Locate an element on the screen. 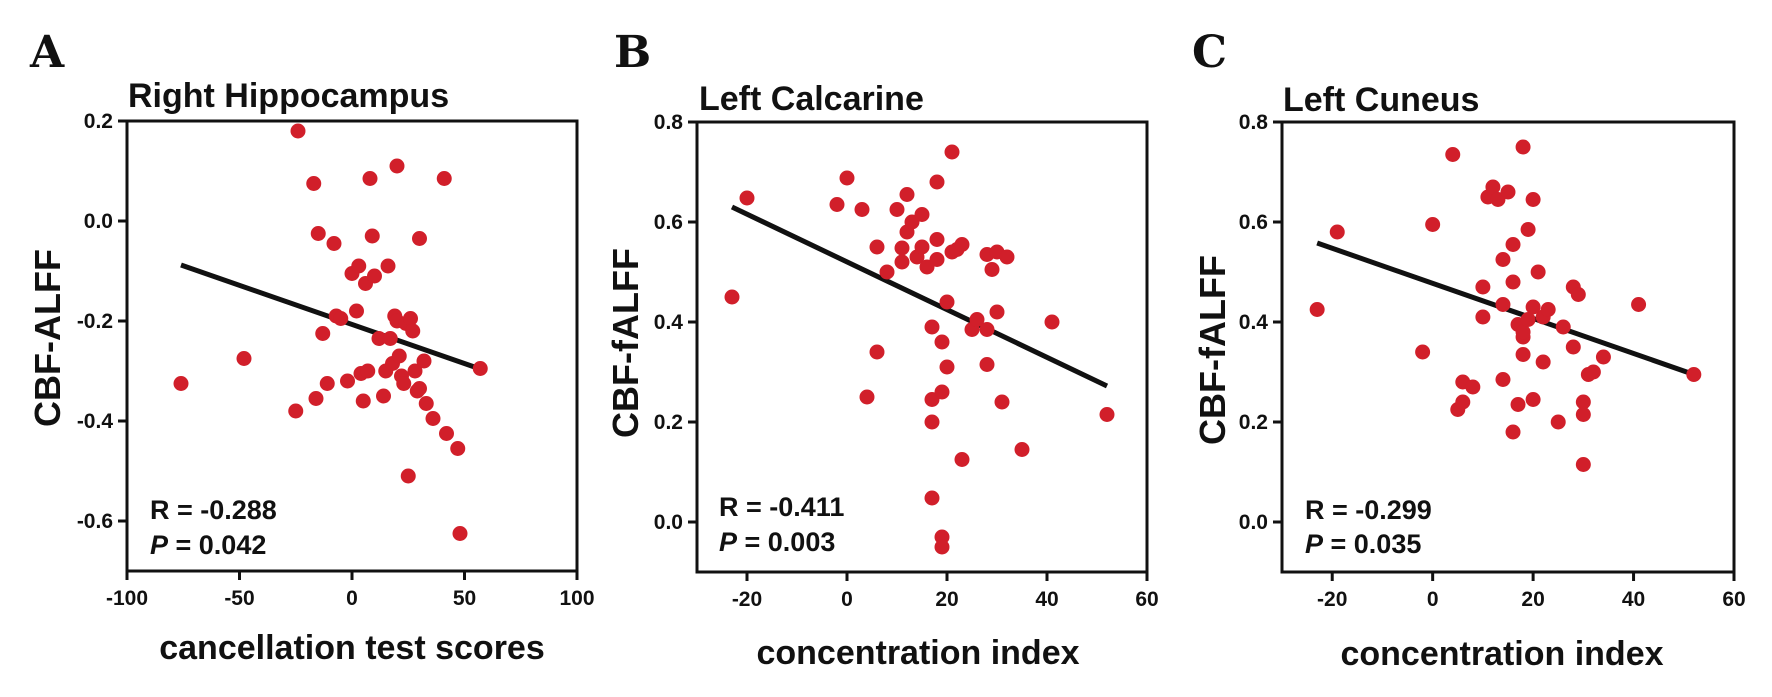 This screenshot has height=697, width=1772. p-value: P = 0.003 is located at coordinates (777, 542).